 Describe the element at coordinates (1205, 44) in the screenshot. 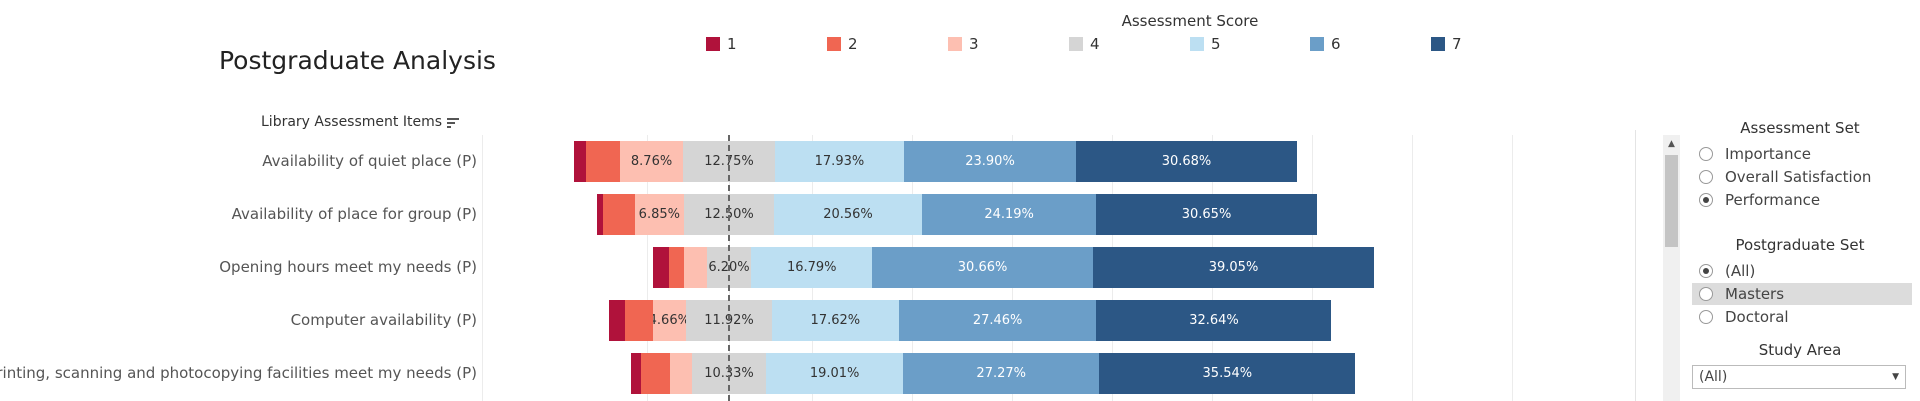

I see `legend-item-5: 5` at that location.